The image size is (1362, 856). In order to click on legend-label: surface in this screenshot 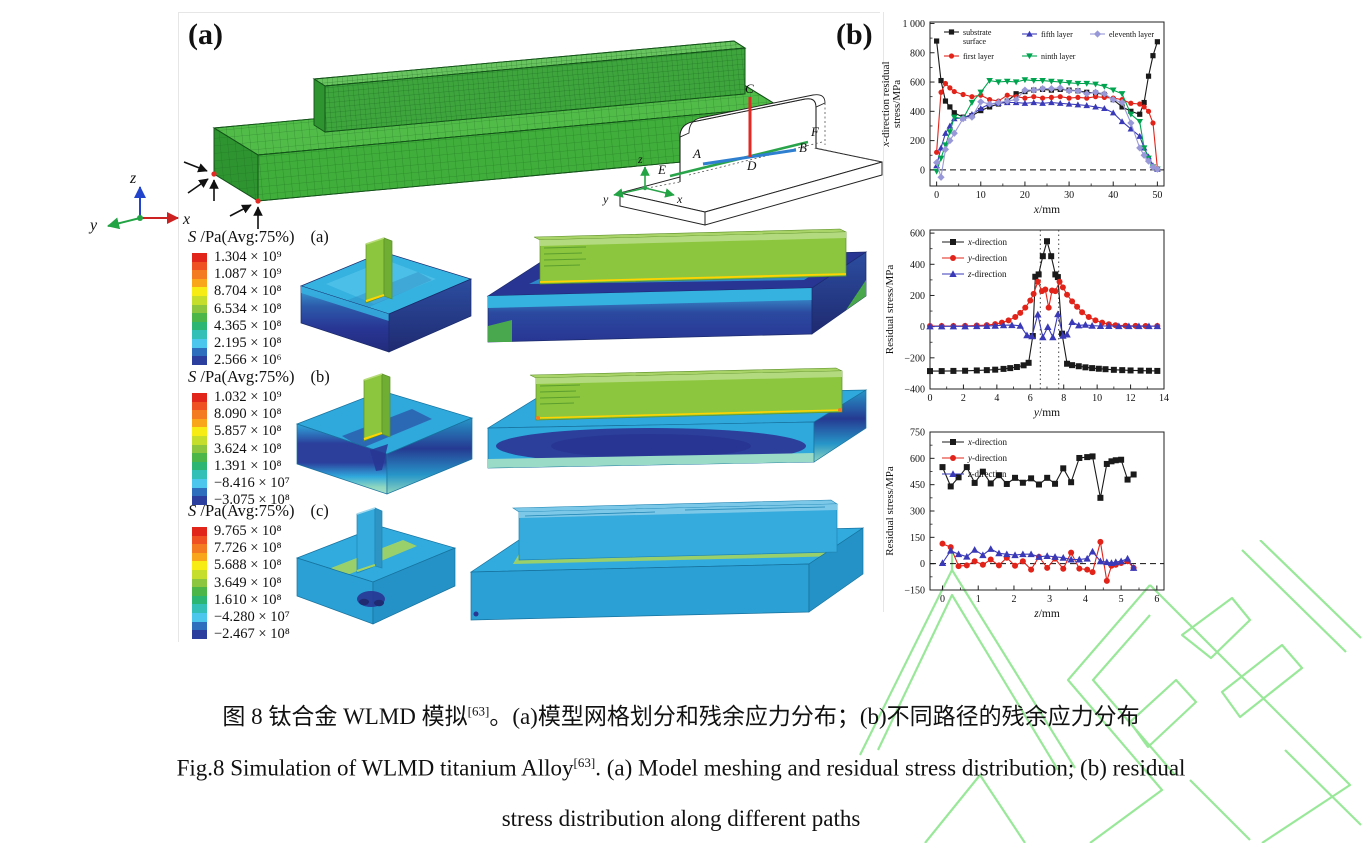, I will do `click(975, 41)`.